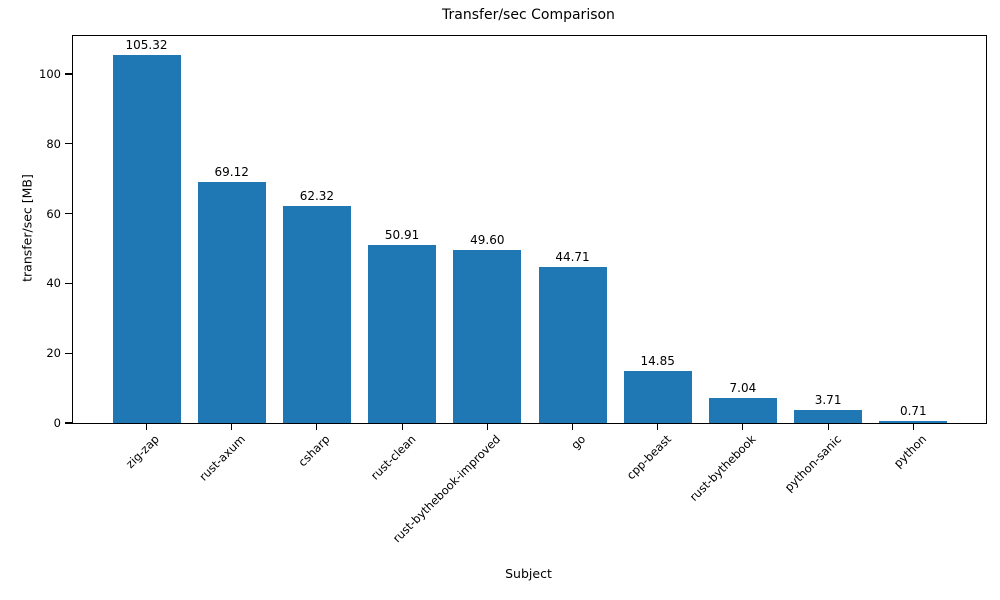 The image size is (1000, 600). Describe the element at coordinates (913, 410) in the screenshot. I see `bar-value-label: 0.71` at that location.